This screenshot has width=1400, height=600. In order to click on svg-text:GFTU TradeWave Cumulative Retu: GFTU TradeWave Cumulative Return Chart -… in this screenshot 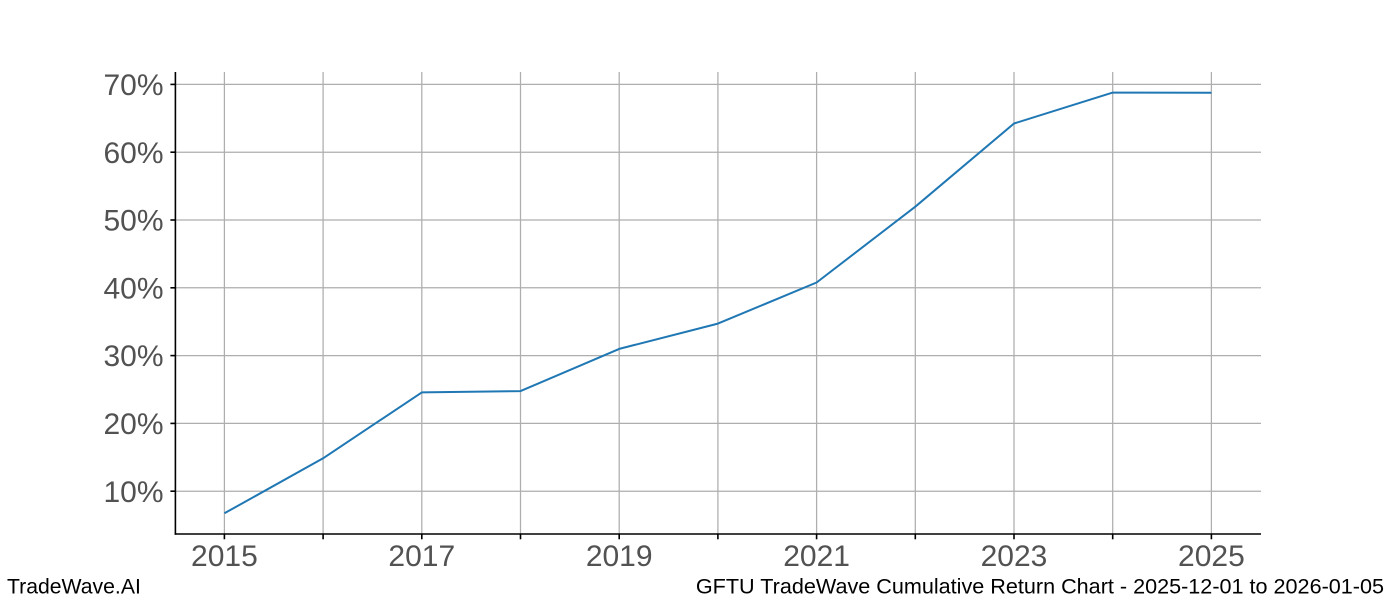, I will do `click(1040, 585)`.